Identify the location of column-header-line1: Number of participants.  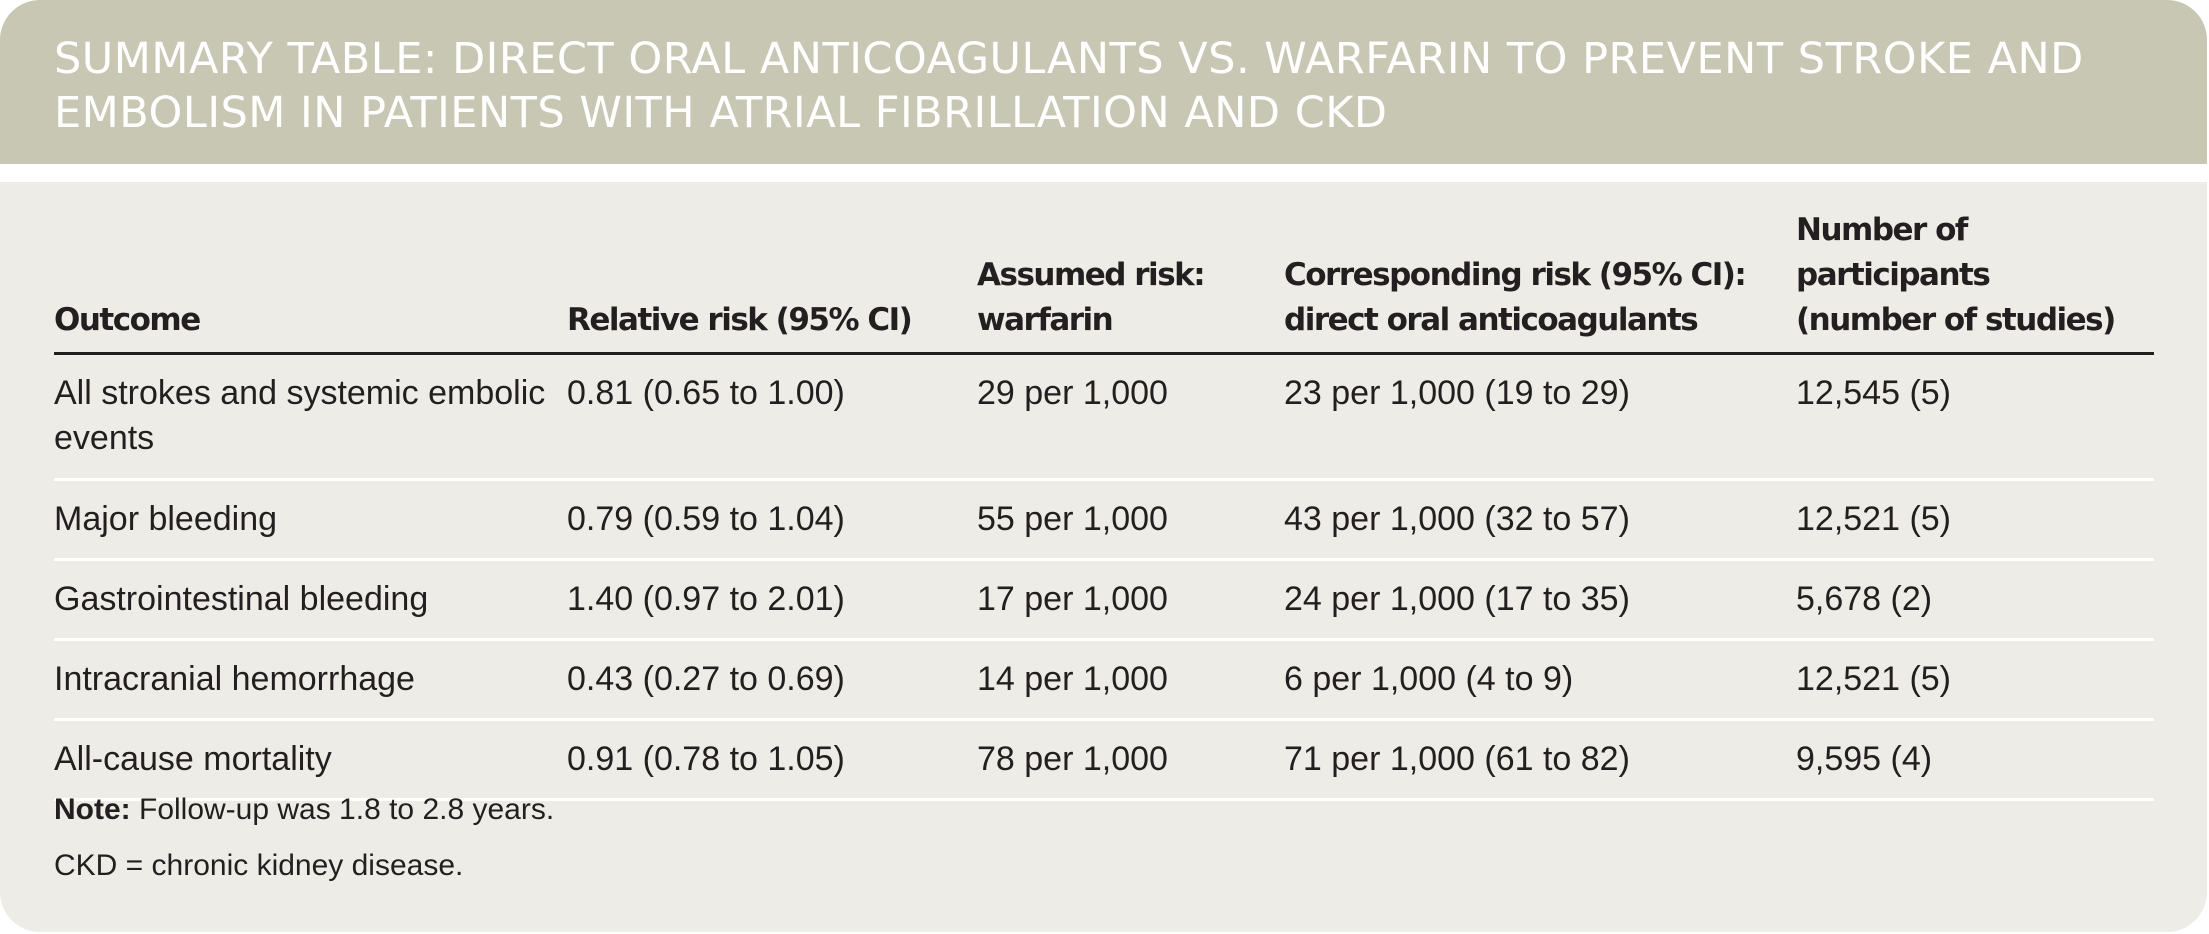
(1893, 252).